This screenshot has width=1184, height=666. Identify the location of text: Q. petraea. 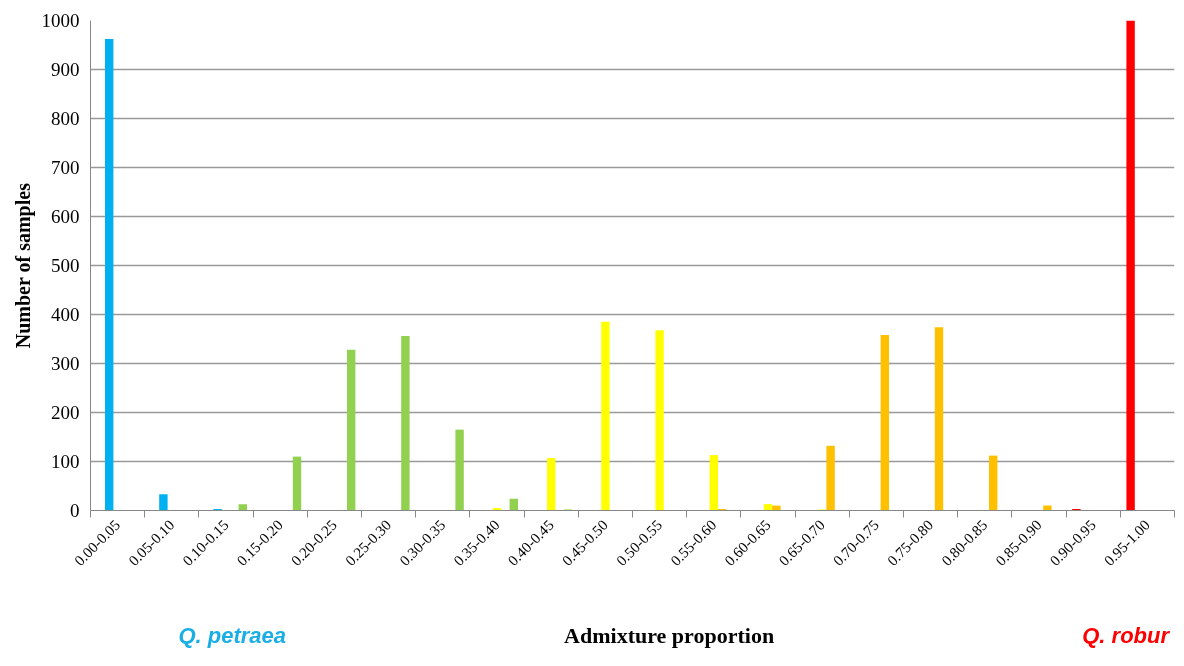
(232, 635).